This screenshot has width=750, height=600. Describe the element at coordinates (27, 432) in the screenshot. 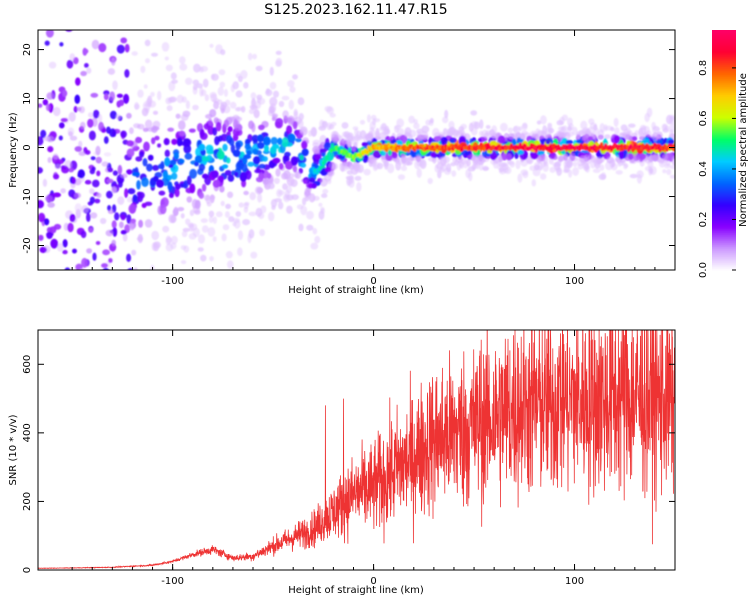

I see `y-tick-label: 400` at that location.